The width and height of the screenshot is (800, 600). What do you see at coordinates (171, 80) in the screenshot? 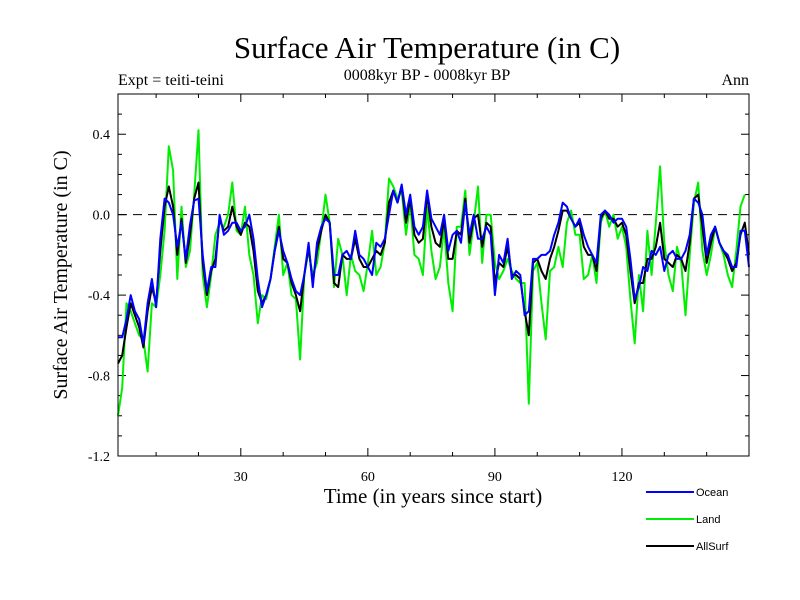
I see `experiment-label: Expt = teiti-teini` at bounding box center [171, 80].